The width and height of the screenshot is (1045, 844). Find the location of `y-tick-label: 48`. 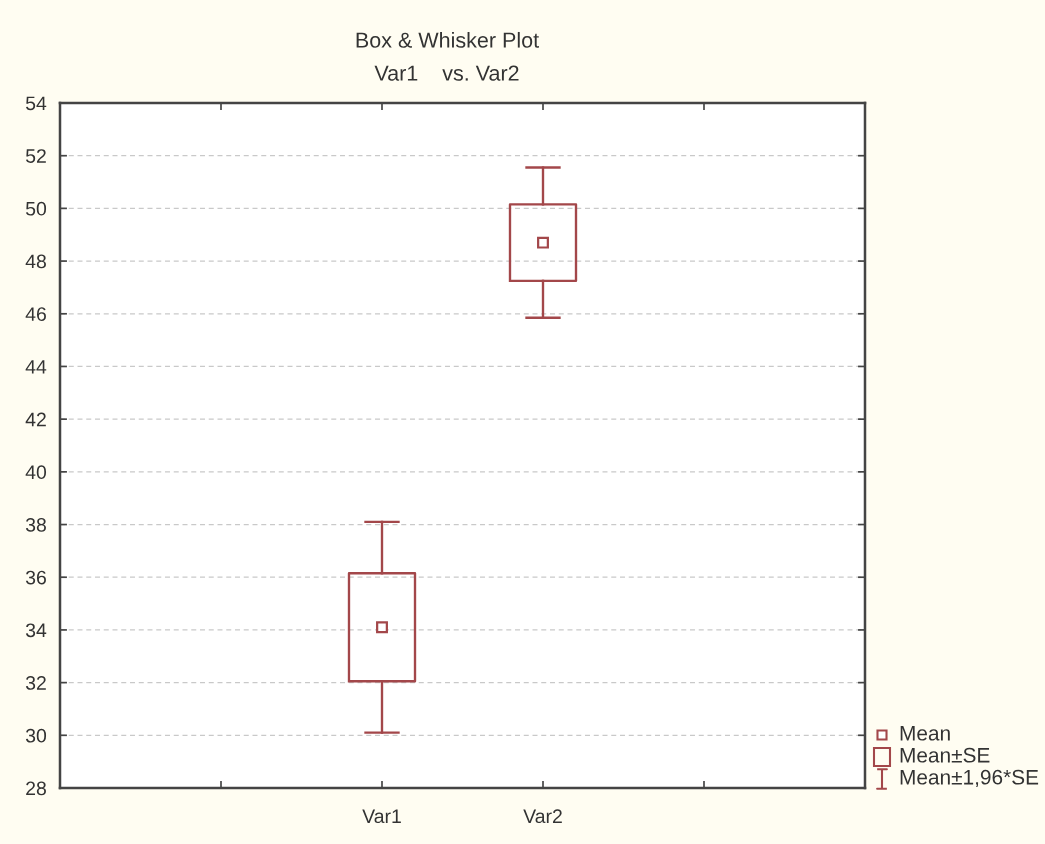

y-tick-label: 48 is located at coordinates (35, 261).